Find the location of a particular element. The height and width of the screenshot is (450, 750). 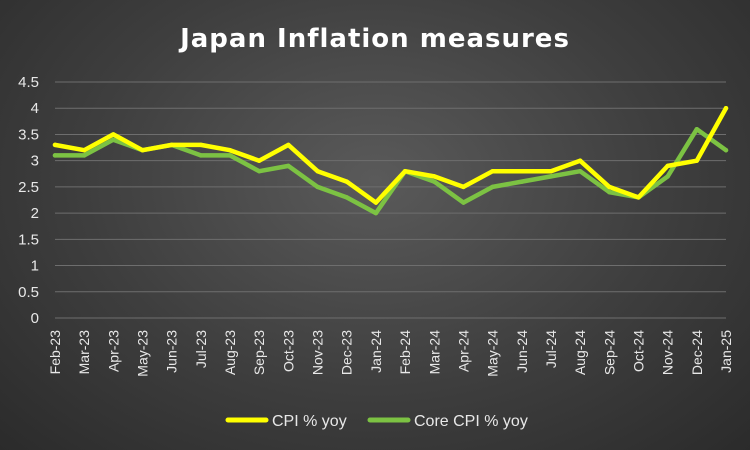

x-tick-label: Oct-23 is located at coordinates (288, 351).